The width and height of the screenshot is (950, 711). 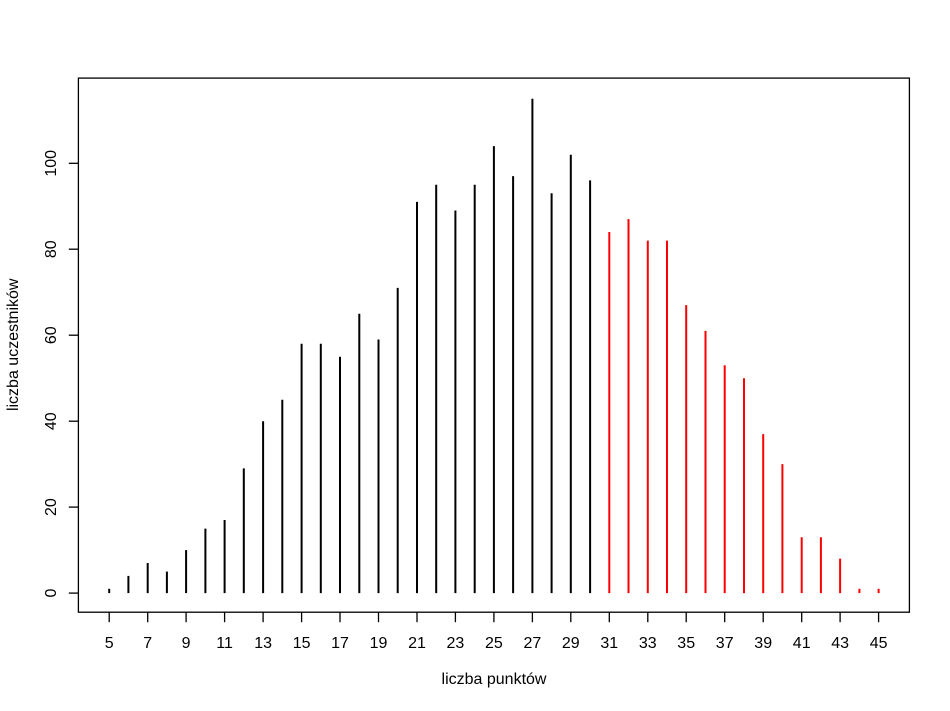 What do you see at coordinates (840, 643) in the screenshot?
I see `svg-text: 43` at bounding box center [840, 643].